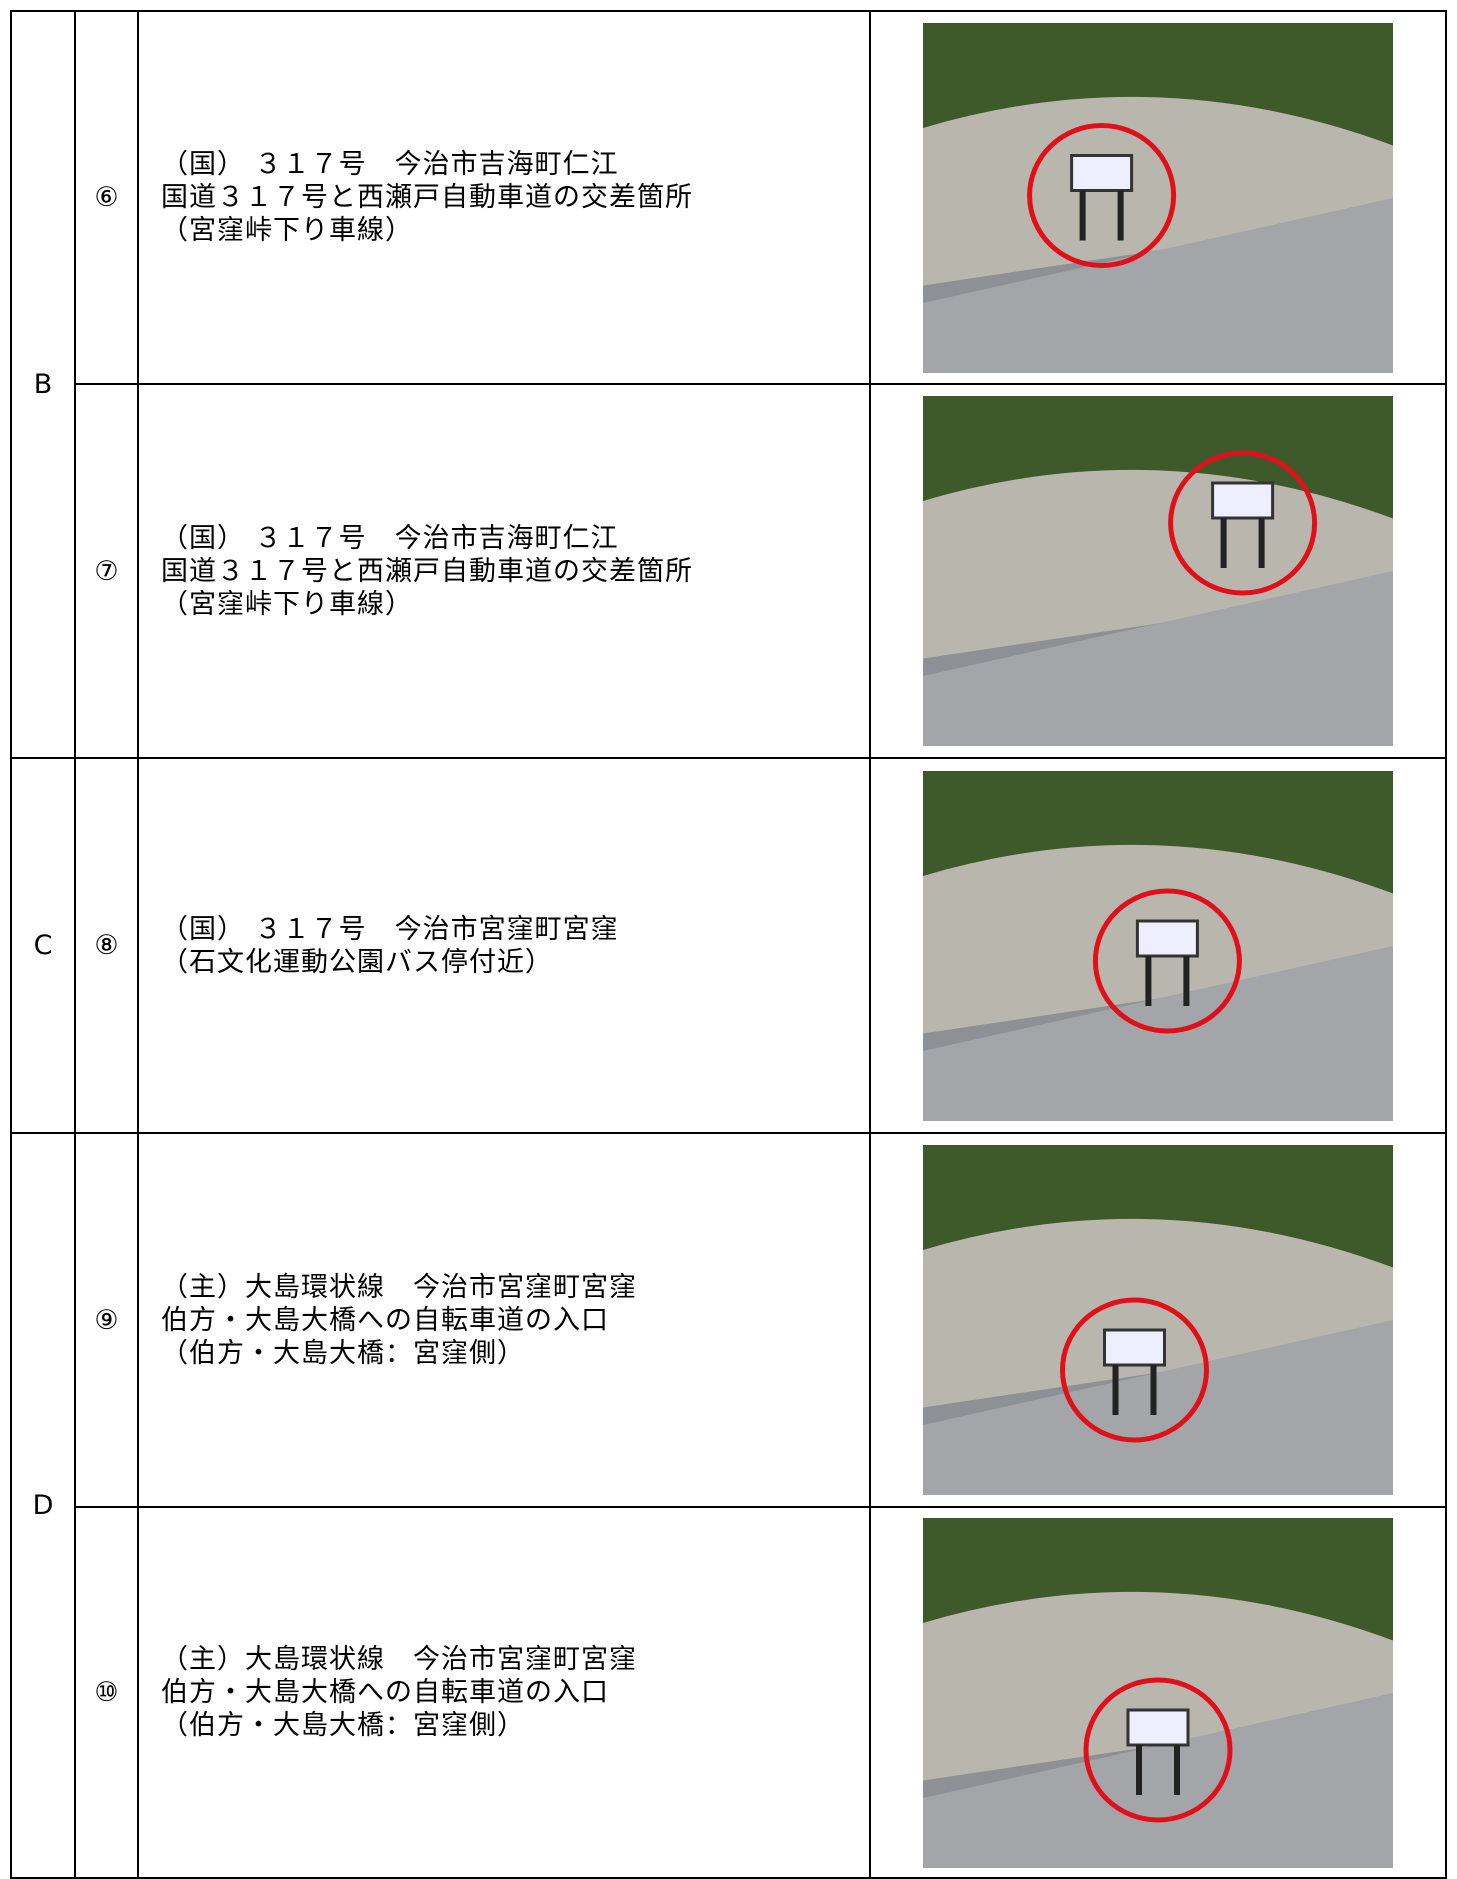 This screenshot has width=1457, height=1879. I want to click on number-cell: ⑨, so click(106, 1320).